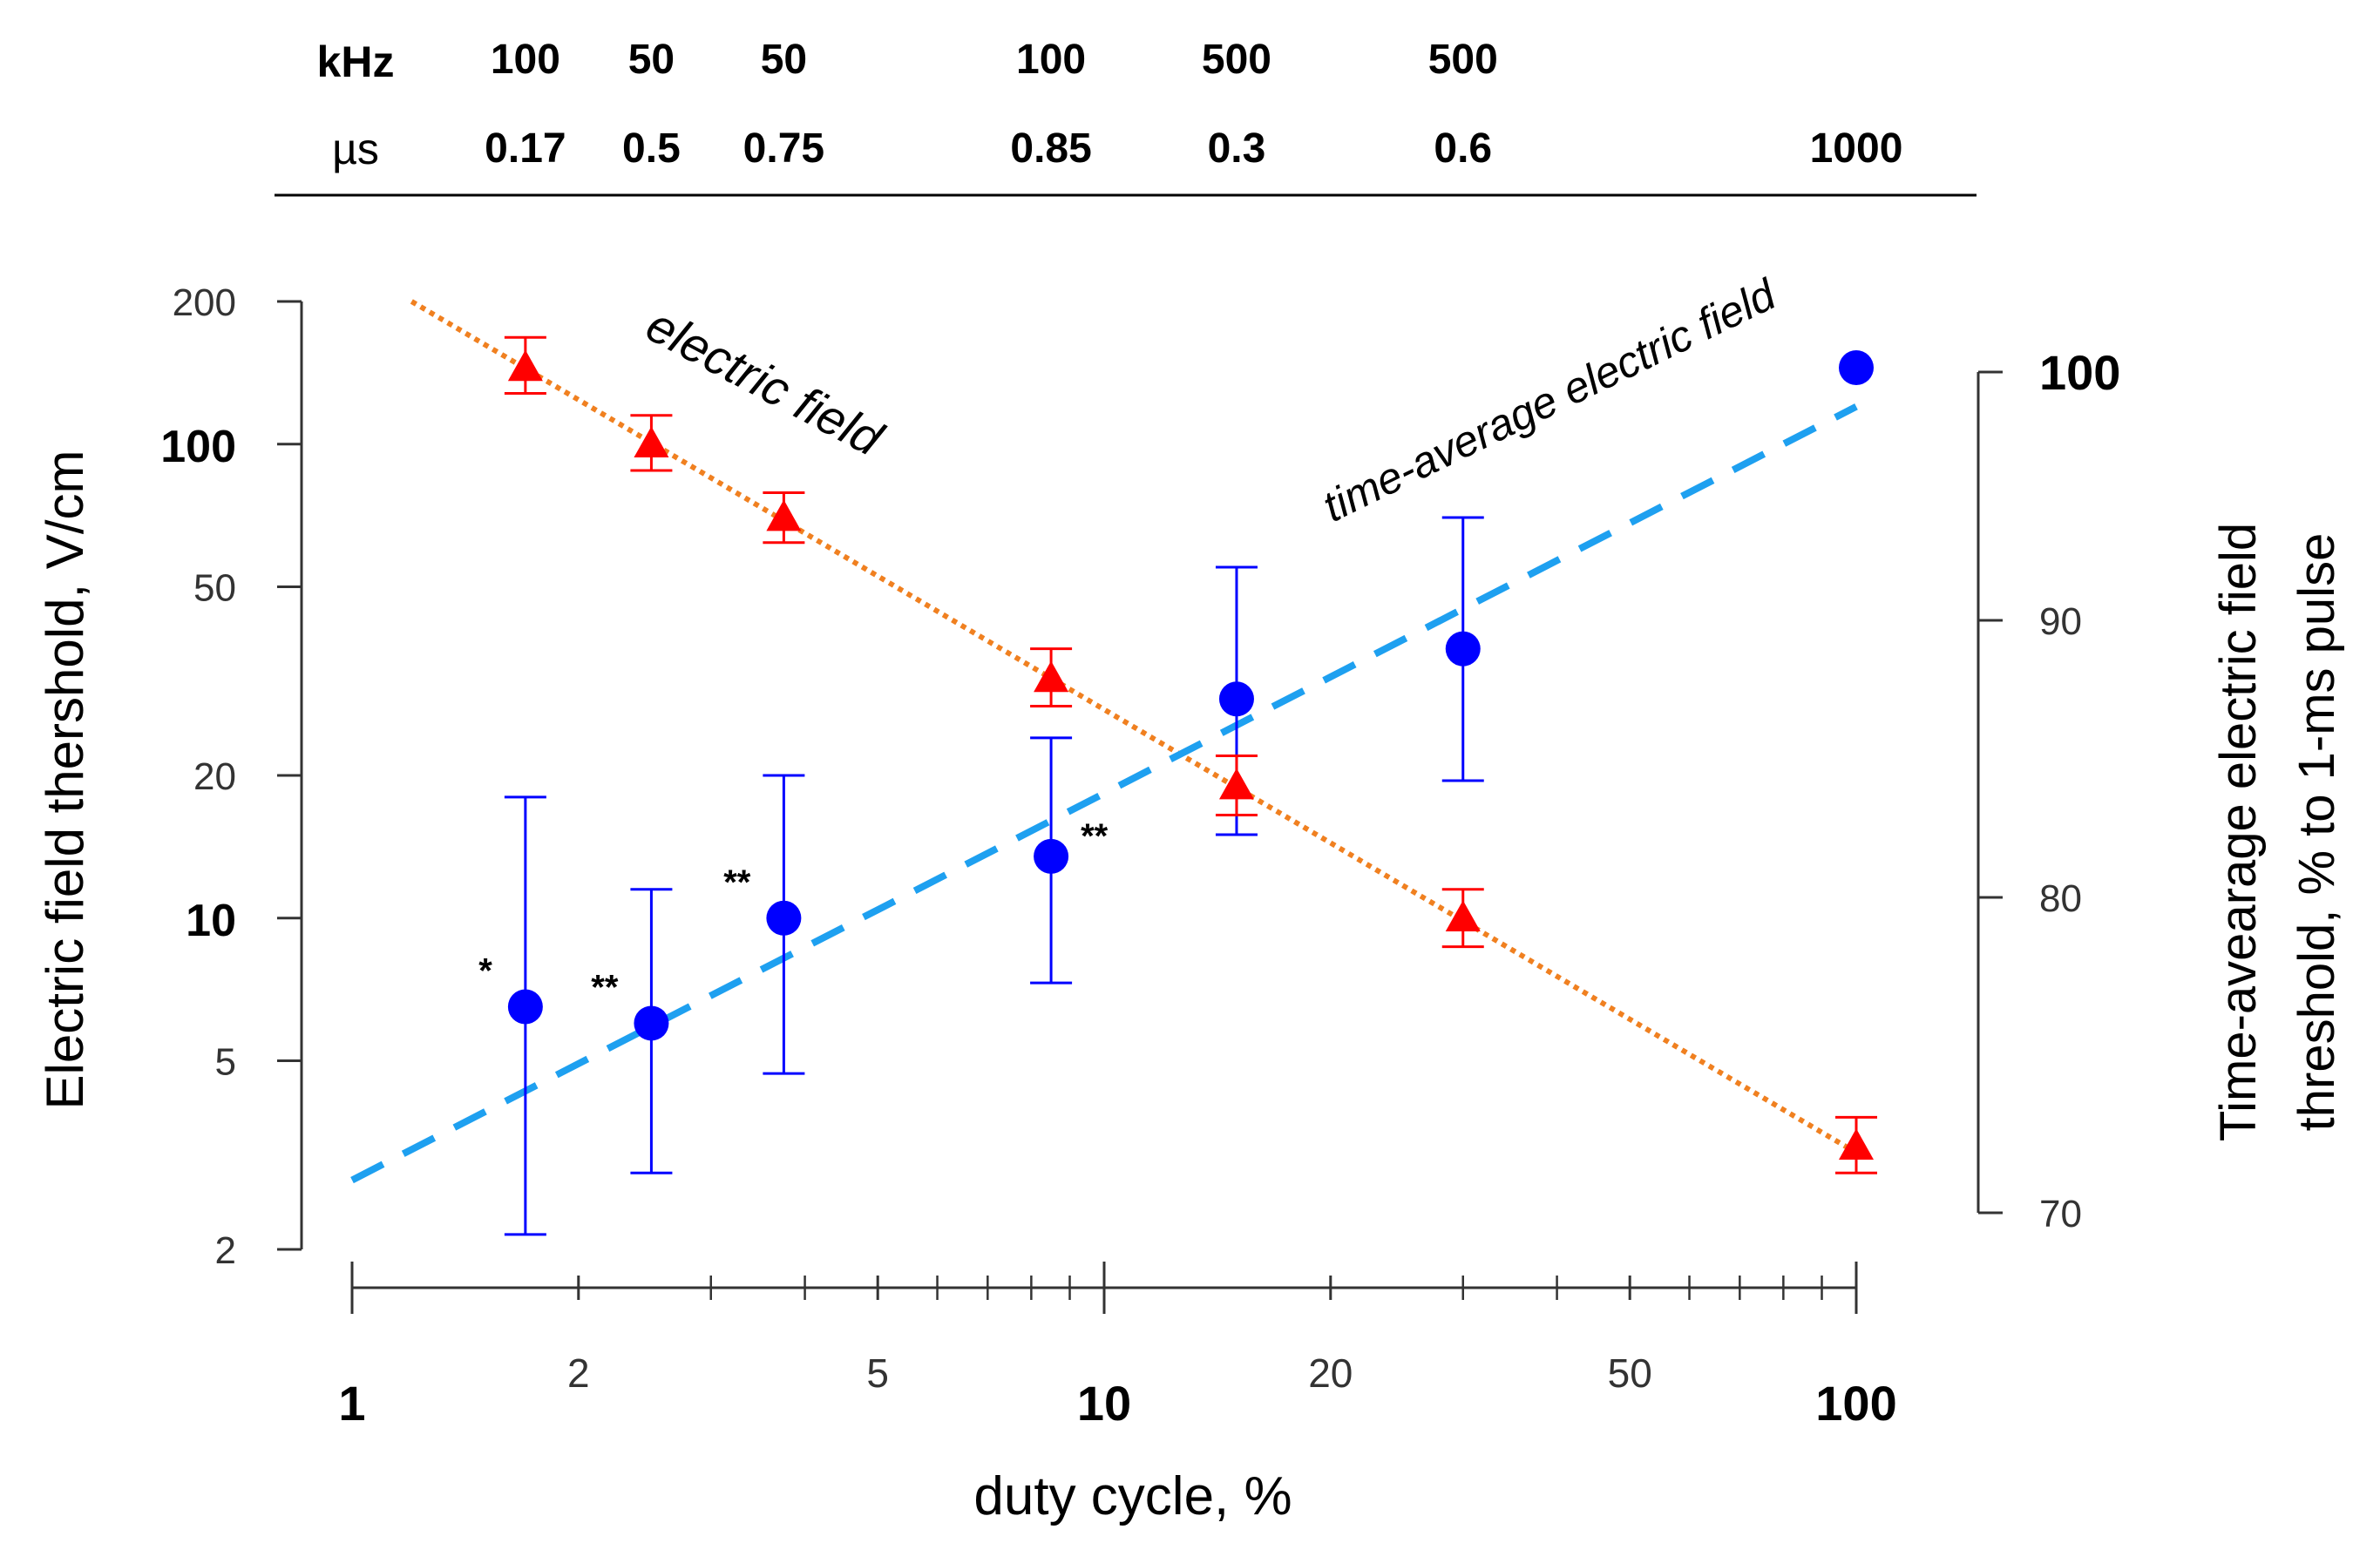 The height and width of the screenshot is (1543, 2380). I want to click on y-right-tick-label: 70, so click(2060, 1214).